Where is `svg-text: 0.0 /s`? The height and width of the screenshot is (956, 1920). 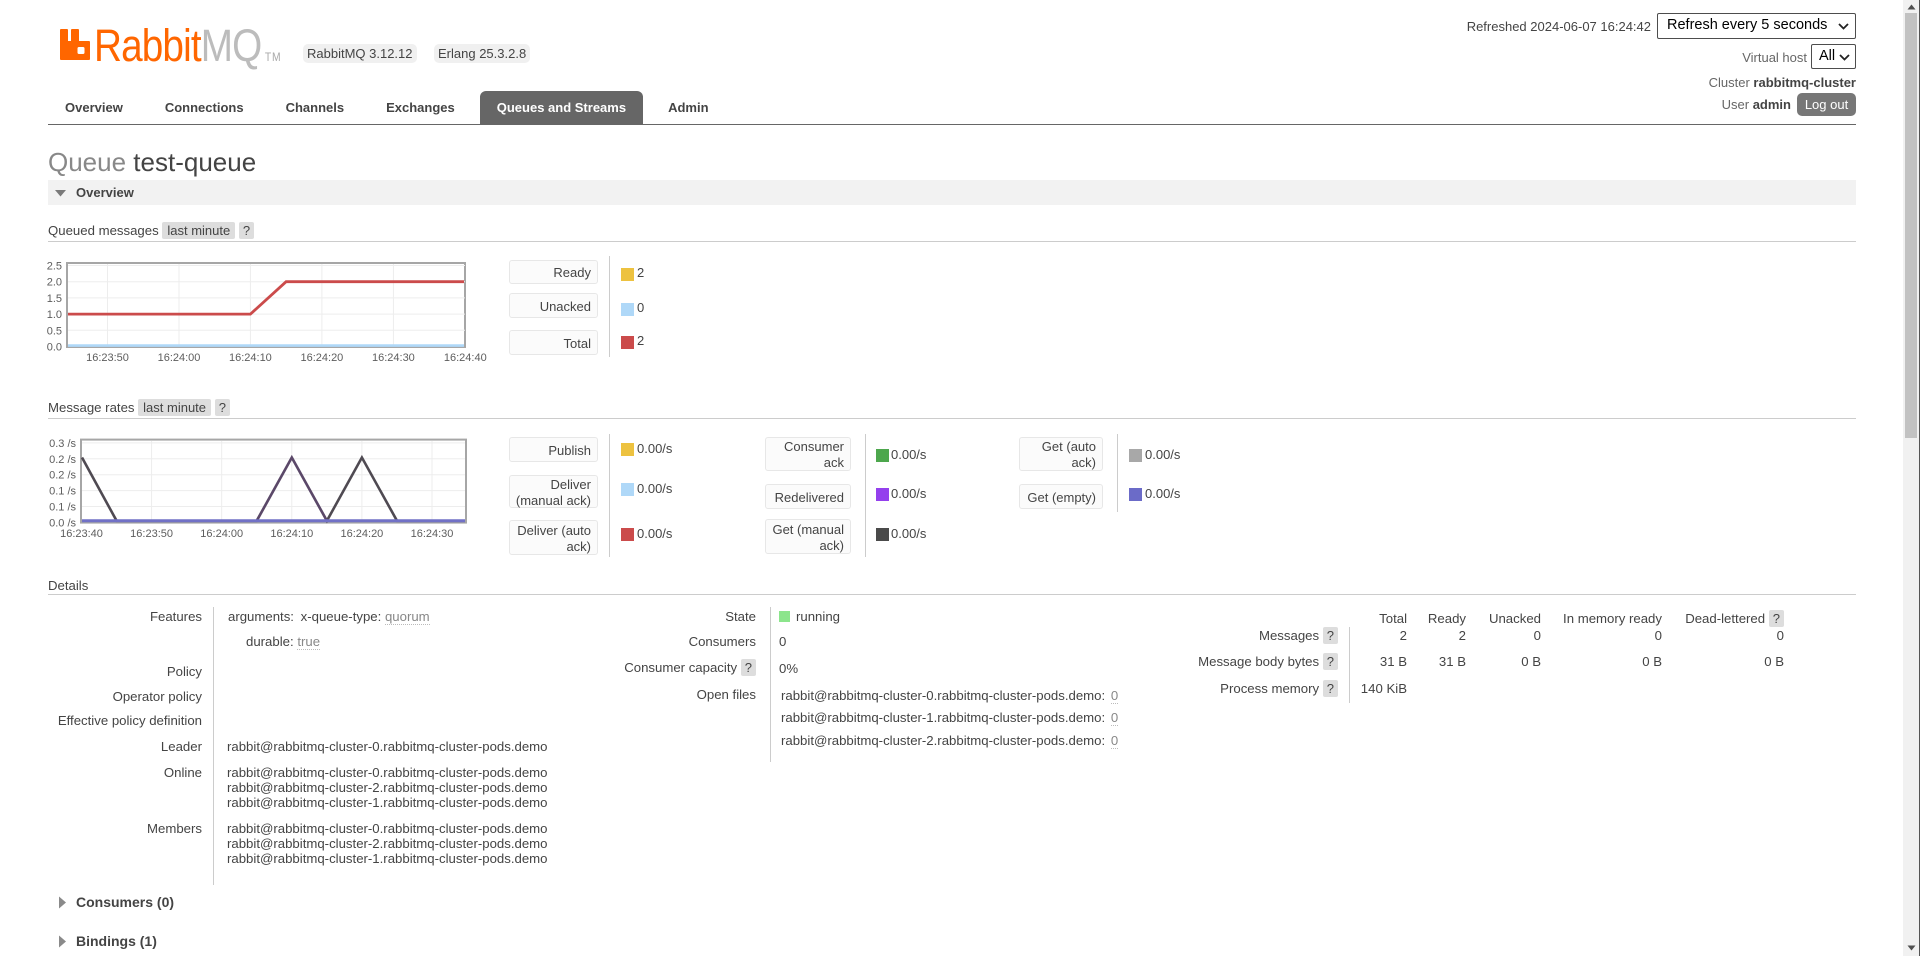 svg-text: 0.0 /s is located at coordinates (62, 523).